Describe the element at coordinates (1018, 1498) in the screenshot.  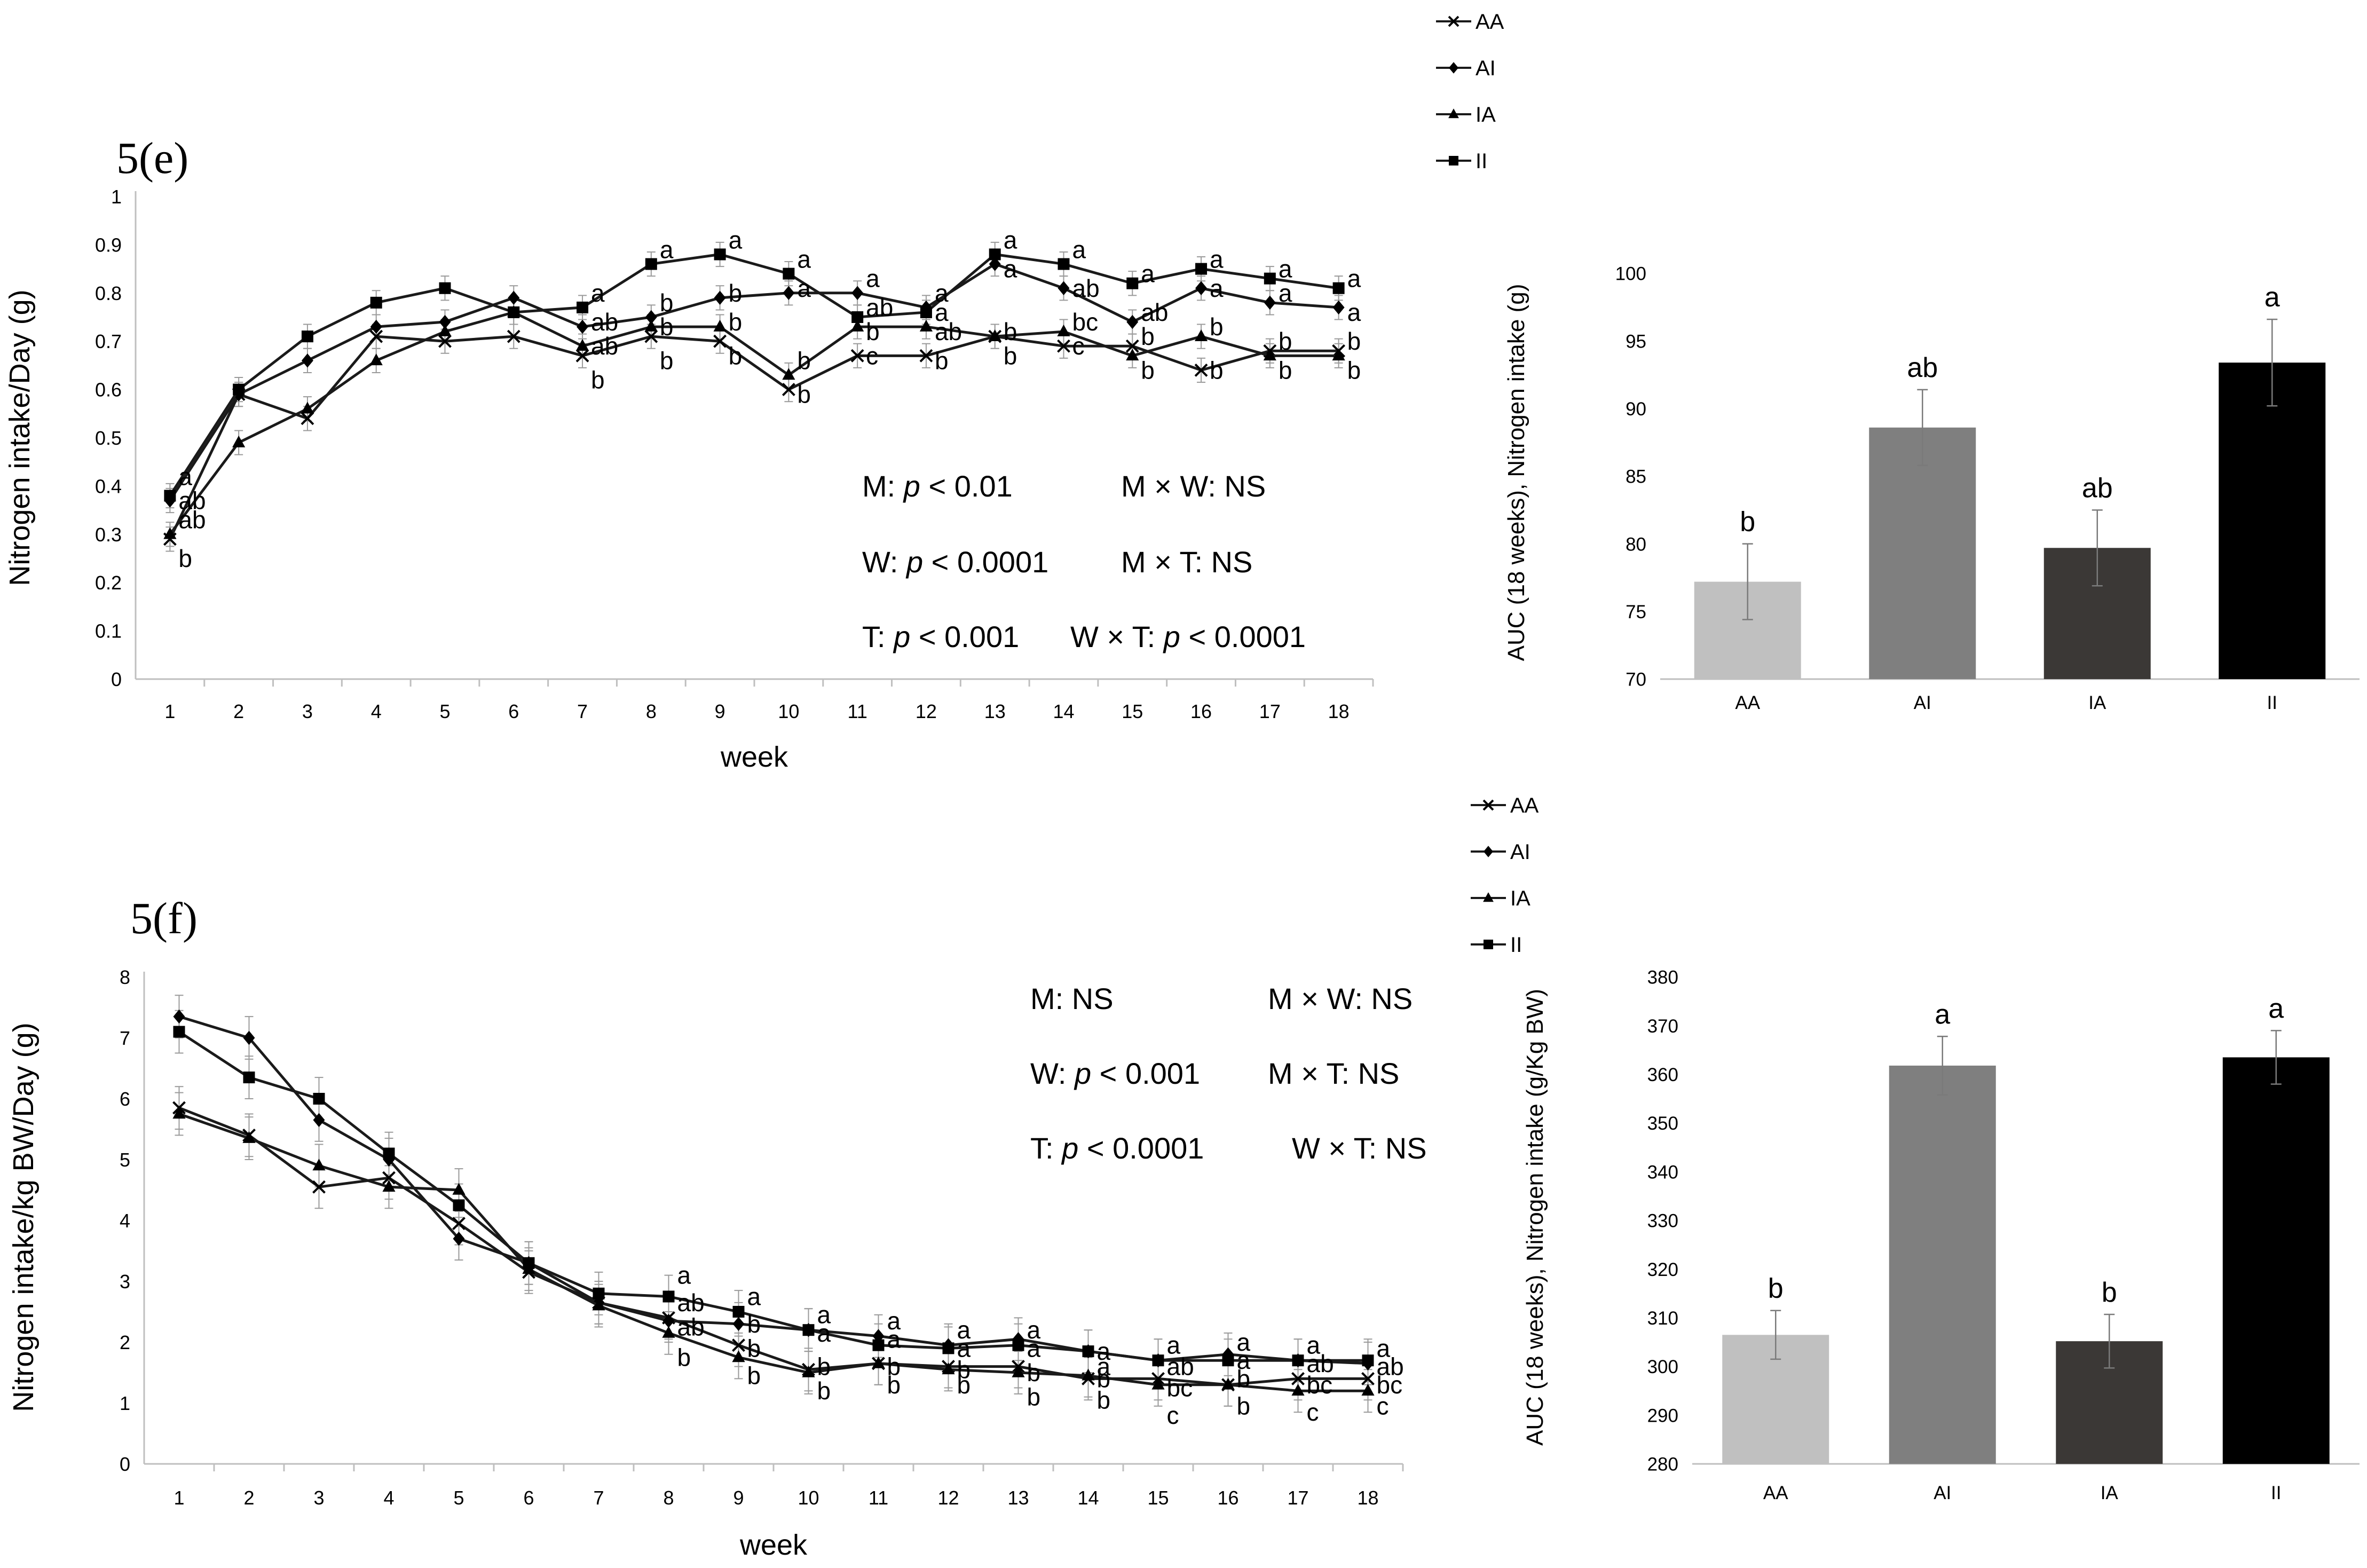
I see `x-tick-label: 13` at that location.